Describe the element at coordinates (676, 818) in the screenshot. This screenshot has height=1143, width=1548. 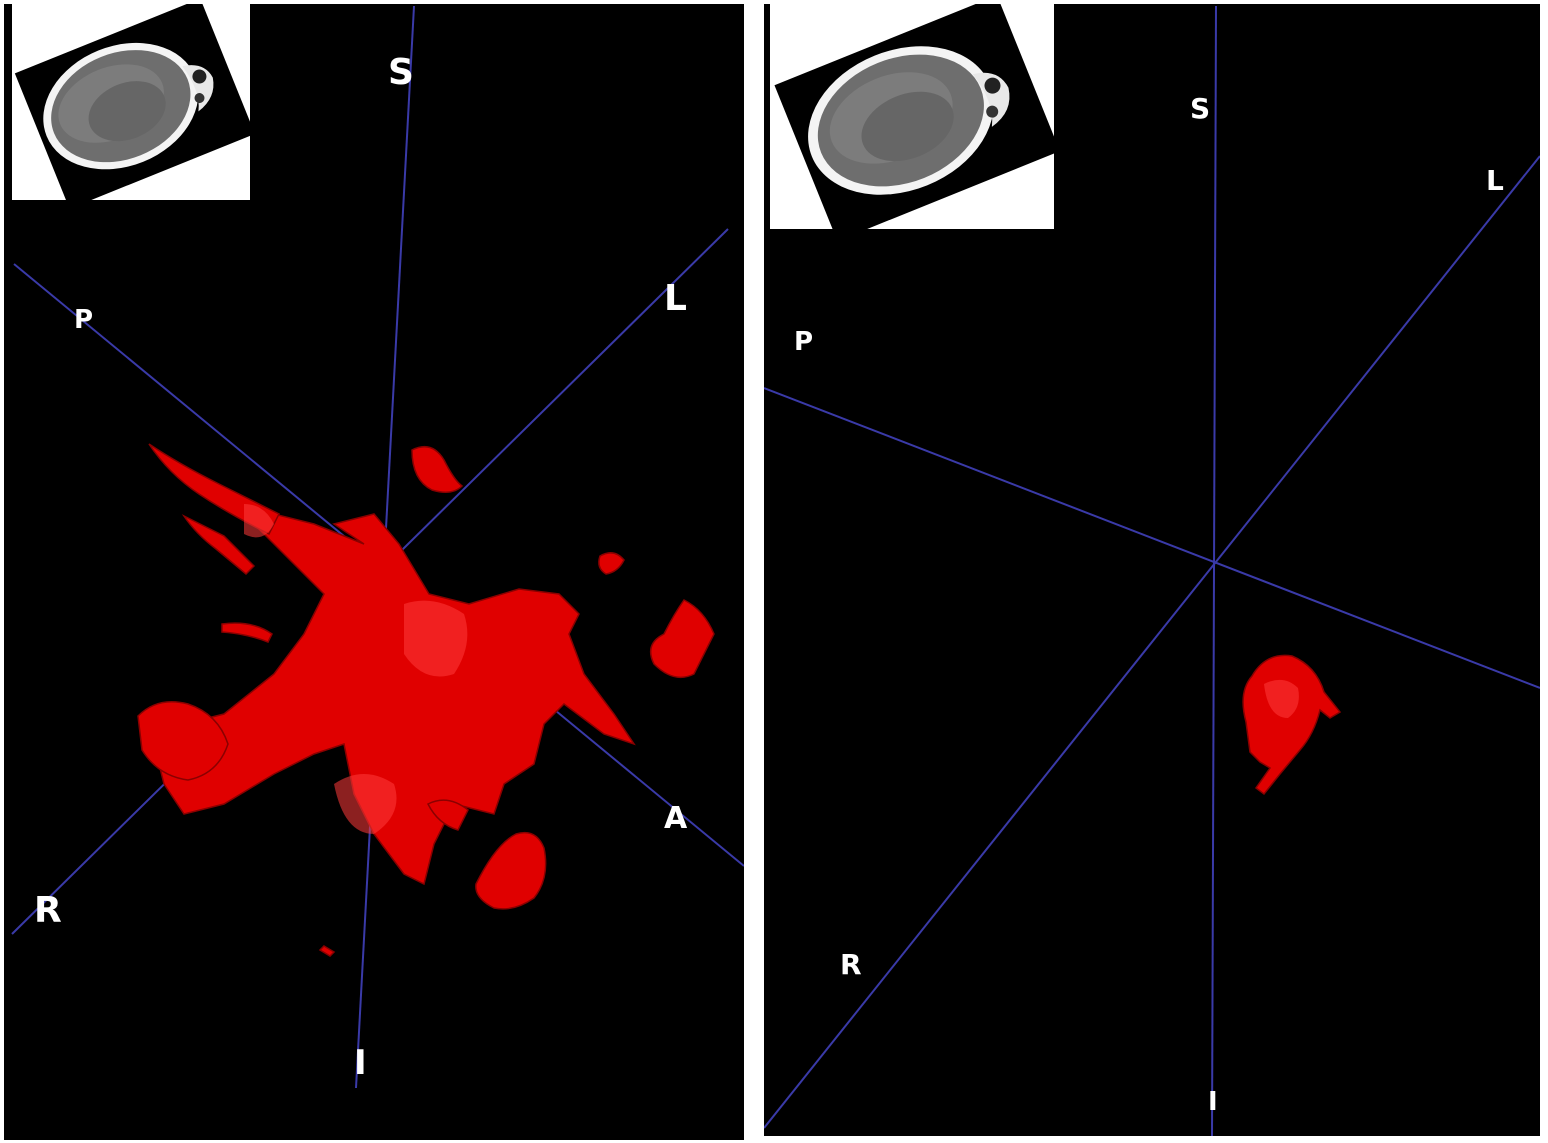
I see `label-anterior: A` at that location.